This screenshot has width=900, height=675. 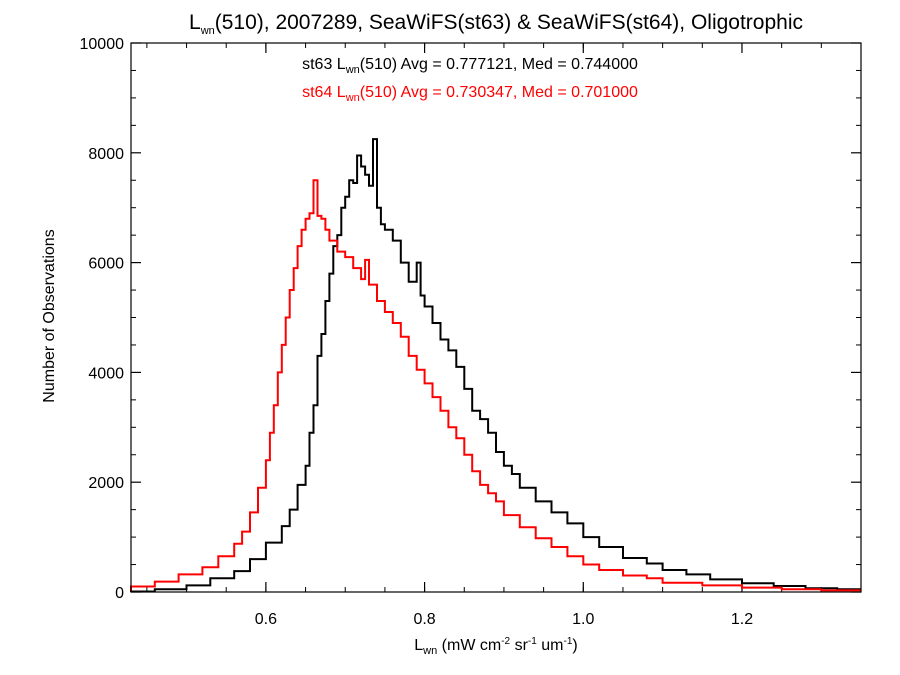 I want to click on y-axis-title: Number of Observations, so click(x=49, y=315).